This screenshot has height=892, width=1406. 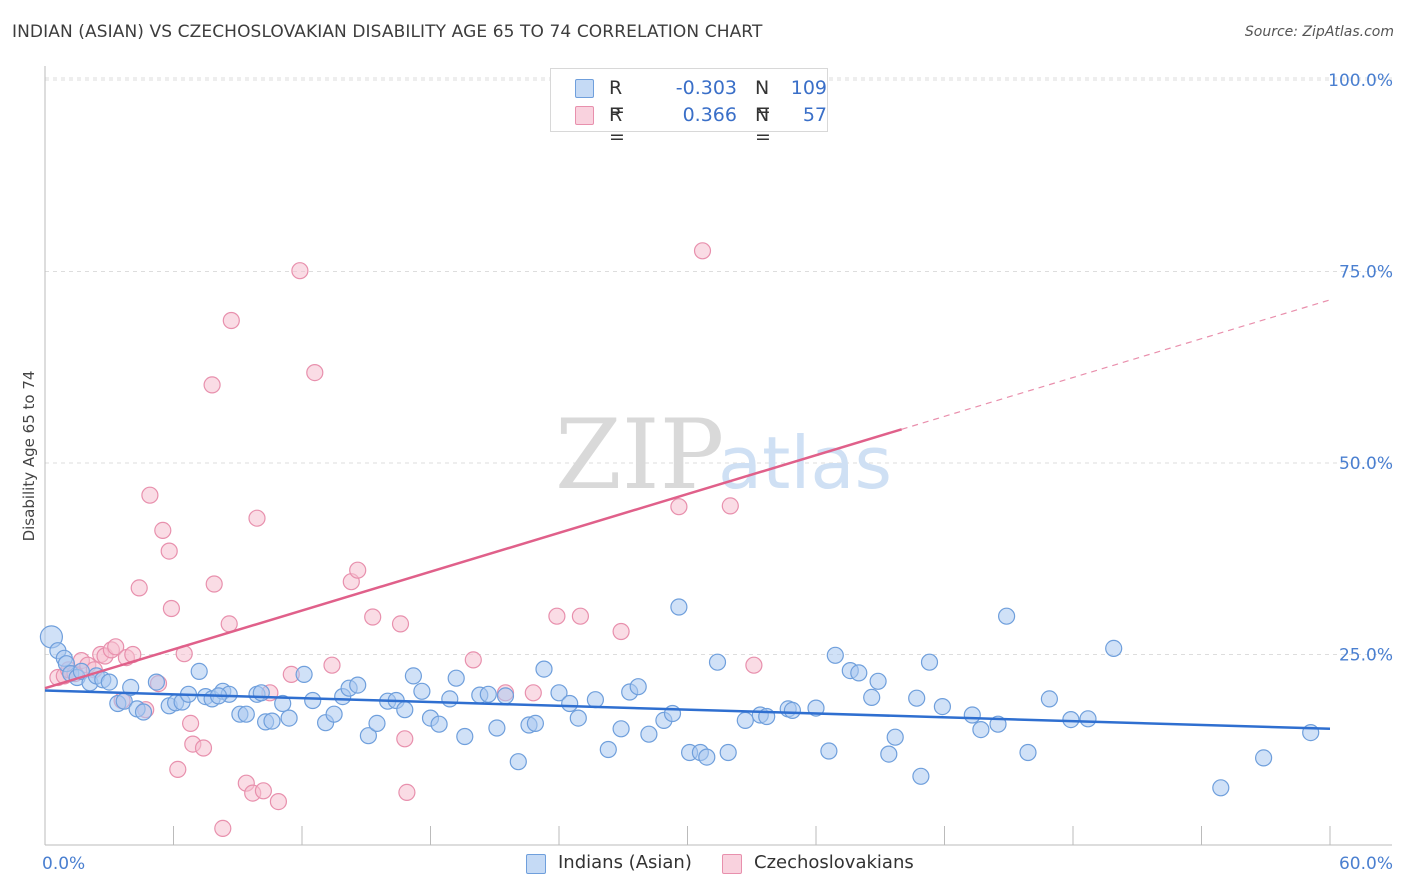 I want to click on indians-asian-trend-line, so click(x=687, y=710).